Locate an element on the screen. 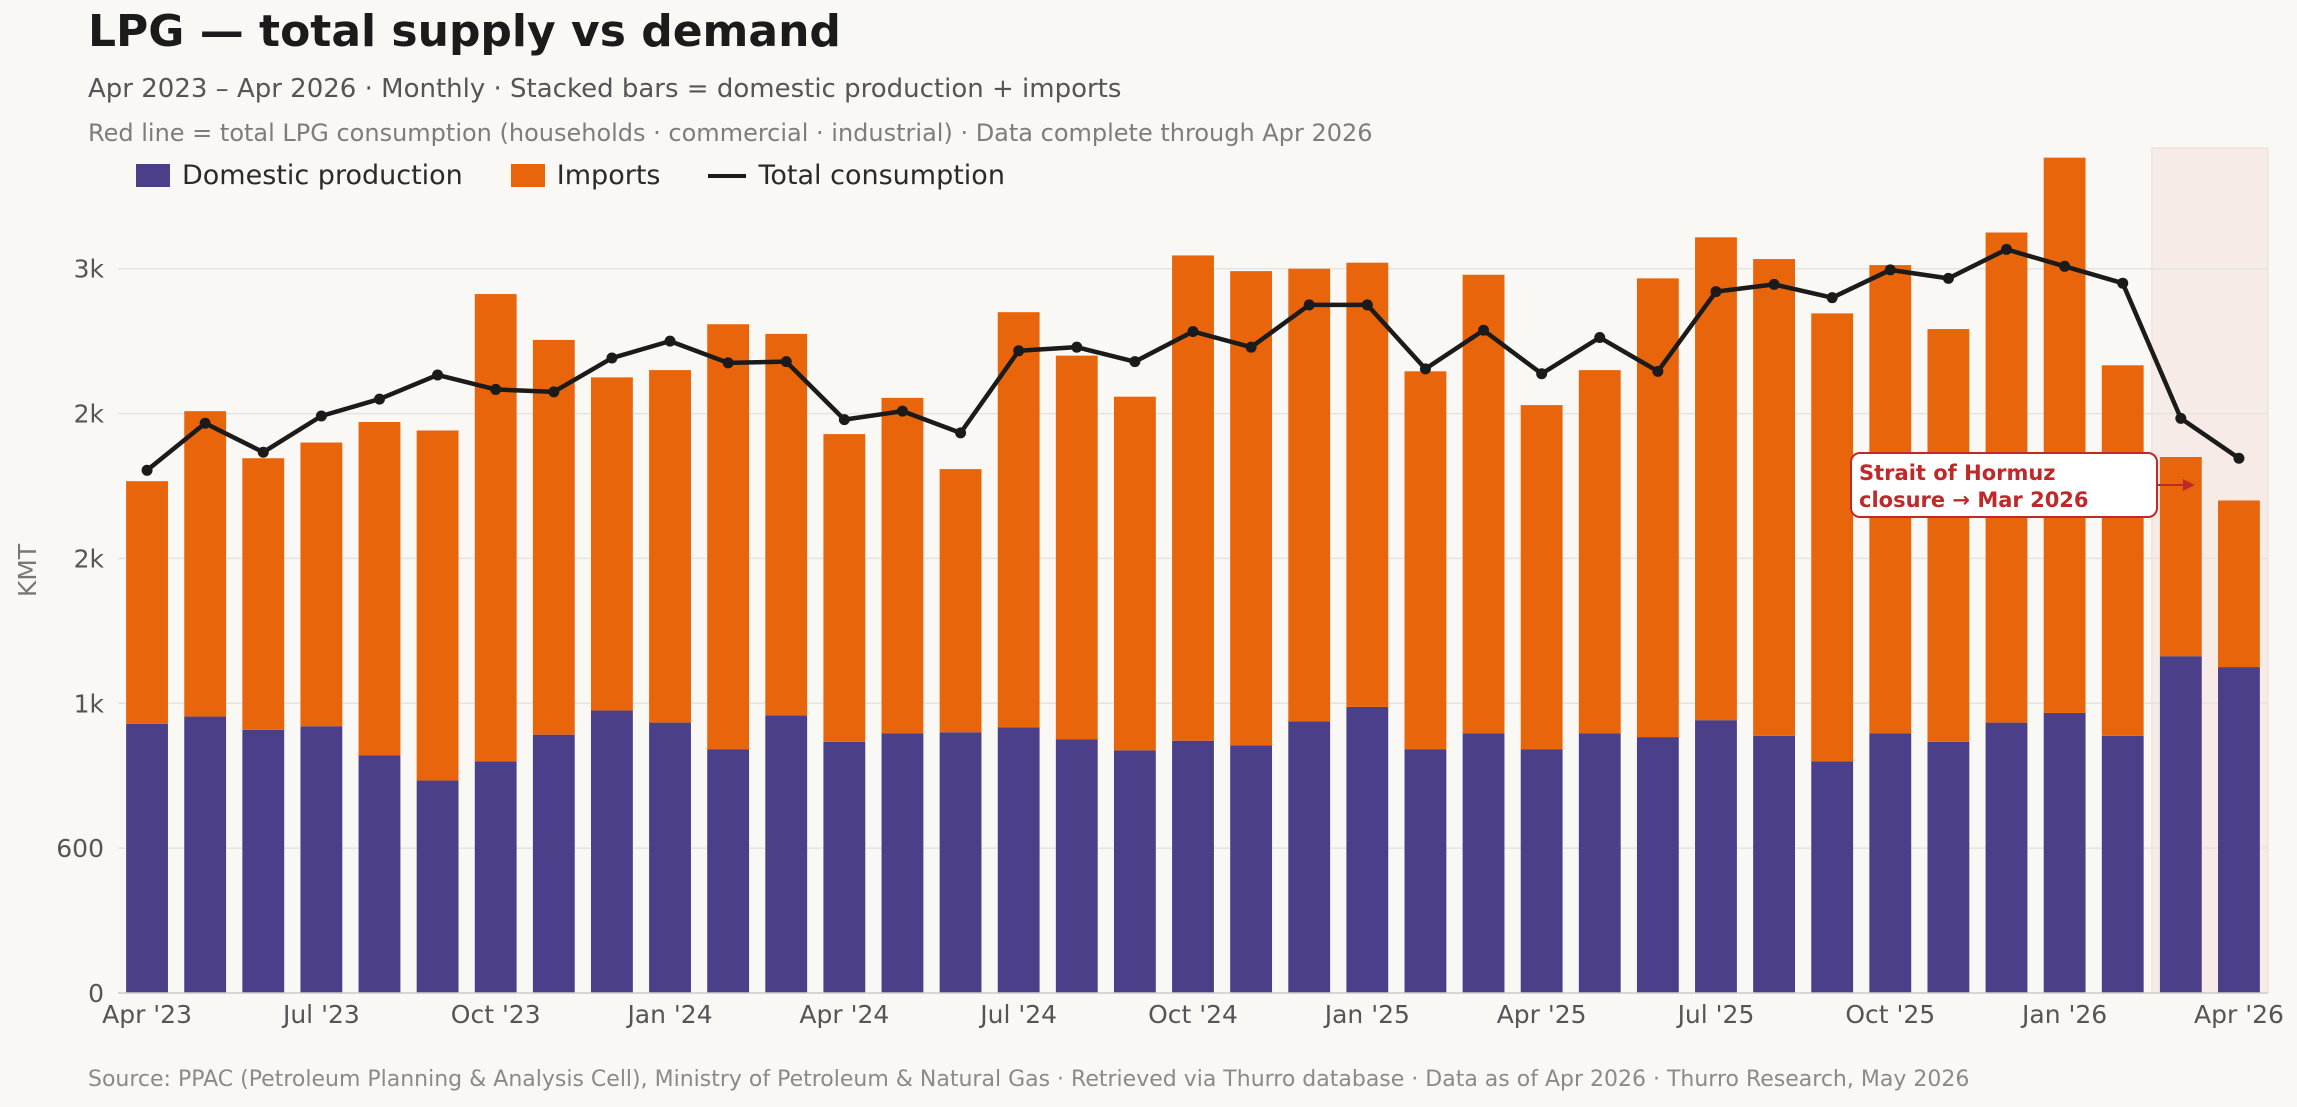  legend-swatch-consumption is located at coordinates (727, 175).